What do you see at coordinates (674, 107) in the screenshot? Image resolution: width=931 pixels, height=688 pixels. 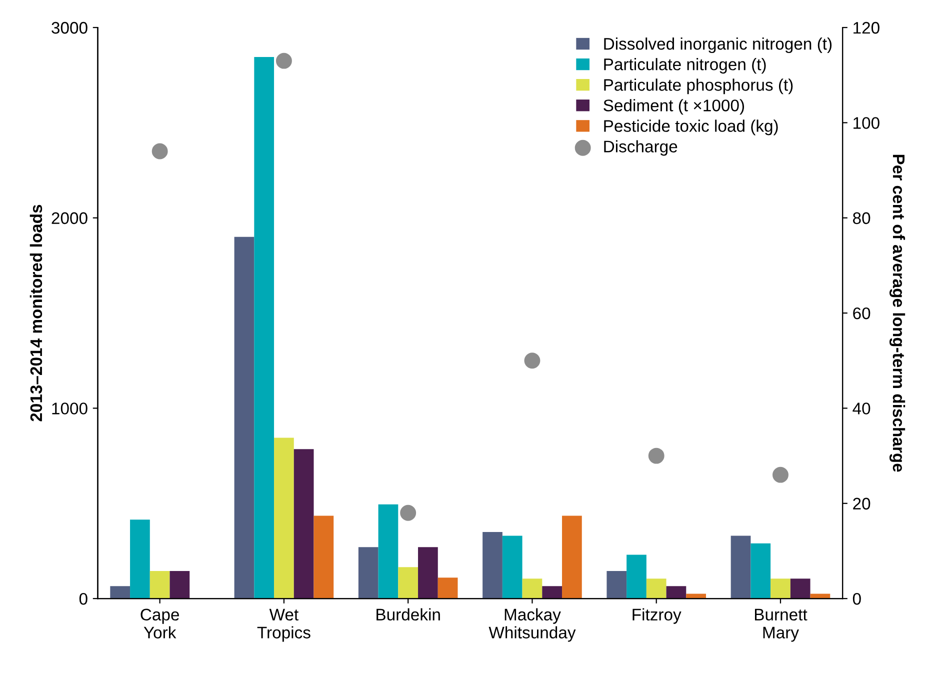 I see `legend-label: Sediment (t ×1000)` at bounding box center [674, 107].